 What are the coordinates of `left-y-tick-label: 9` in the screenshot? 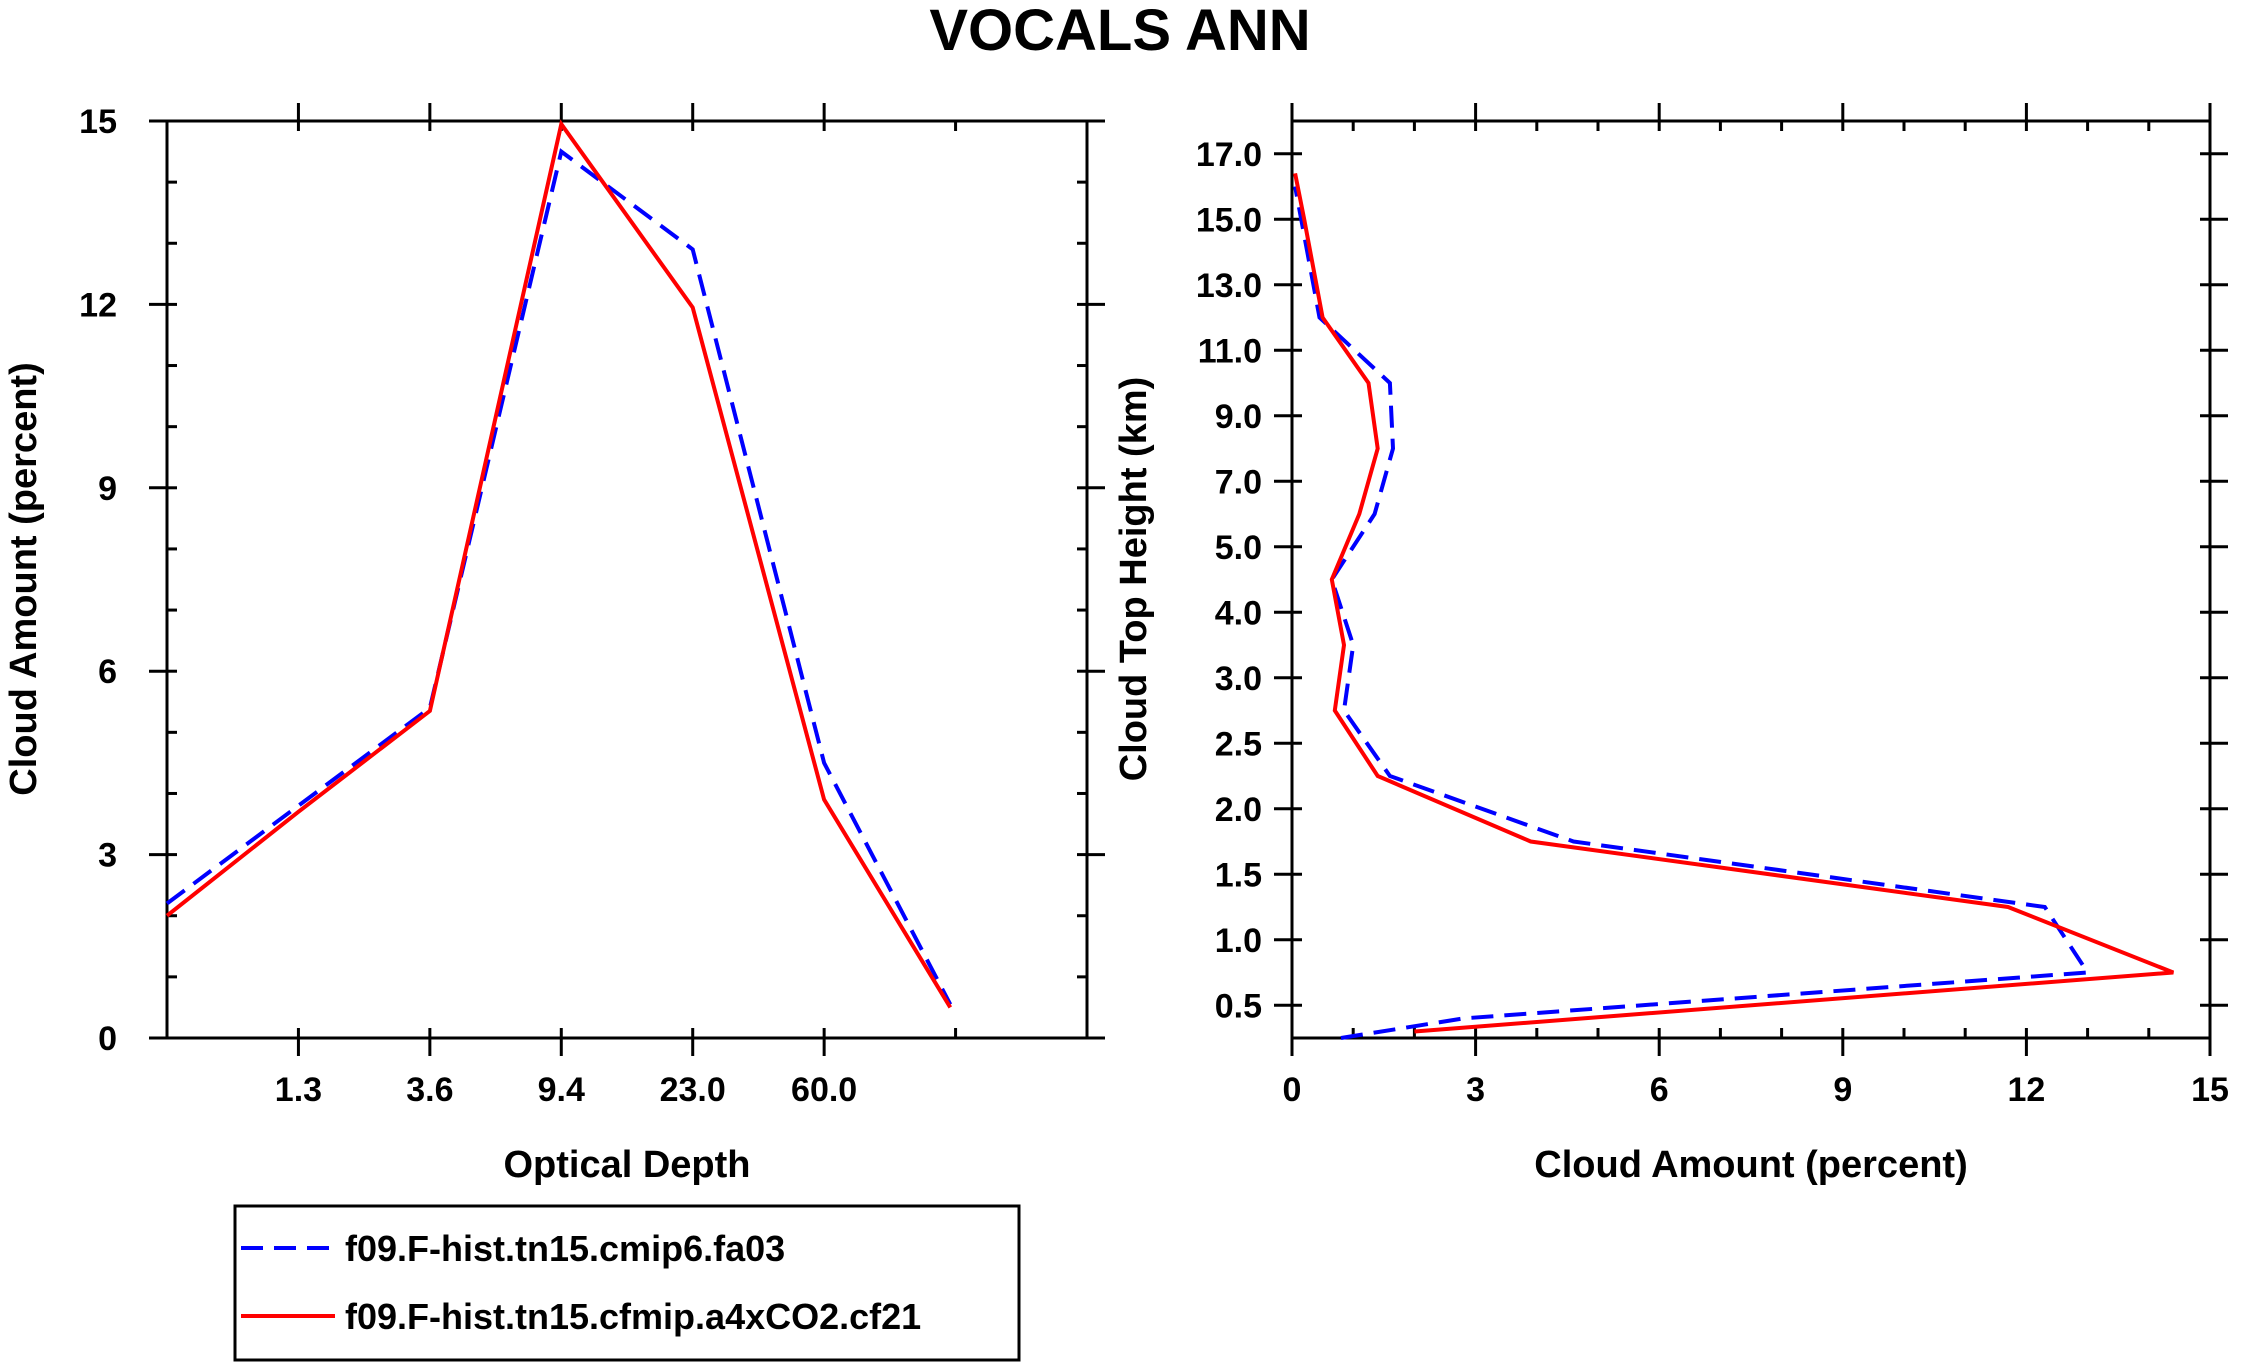 It's located at (107, 489).